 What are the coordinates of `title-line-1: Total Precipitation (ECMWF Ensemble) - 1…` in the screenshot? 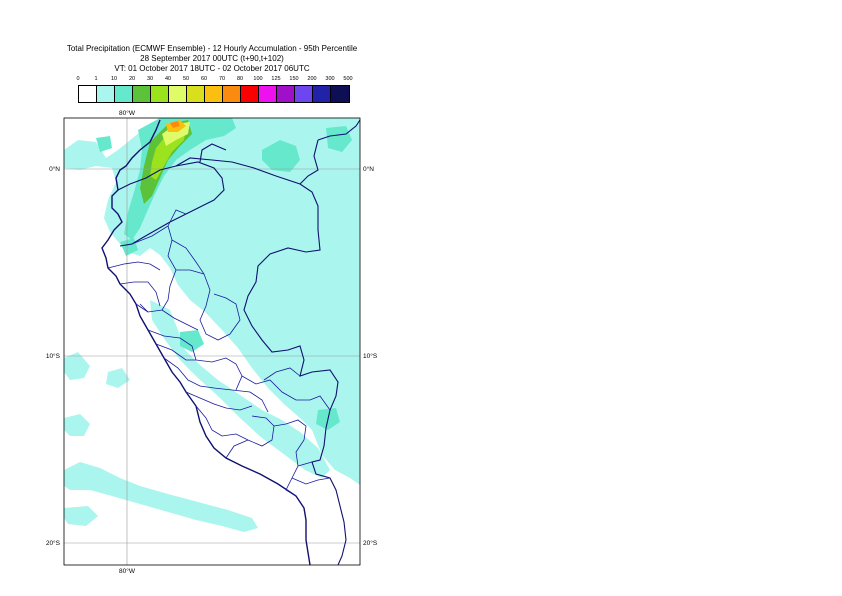 It's located at (212, 48).